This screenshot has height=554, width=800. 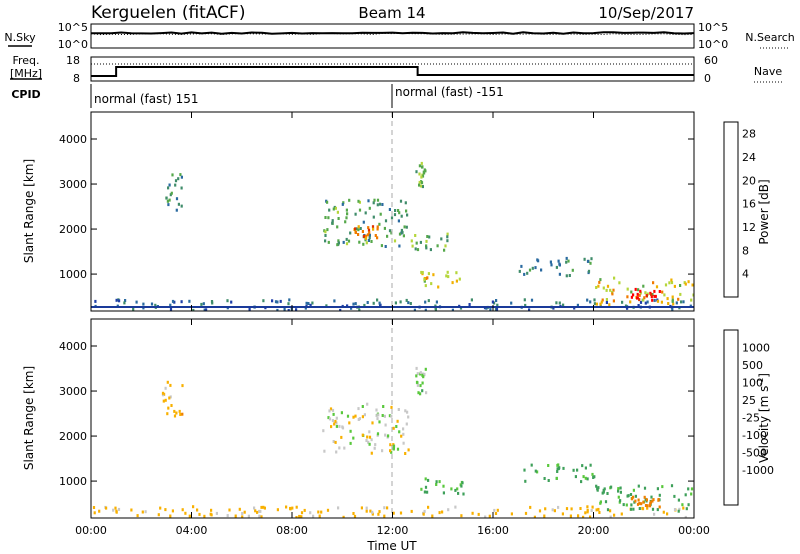 I want to click on freq-left-tick-high: 18, so click(x=73, y=60).